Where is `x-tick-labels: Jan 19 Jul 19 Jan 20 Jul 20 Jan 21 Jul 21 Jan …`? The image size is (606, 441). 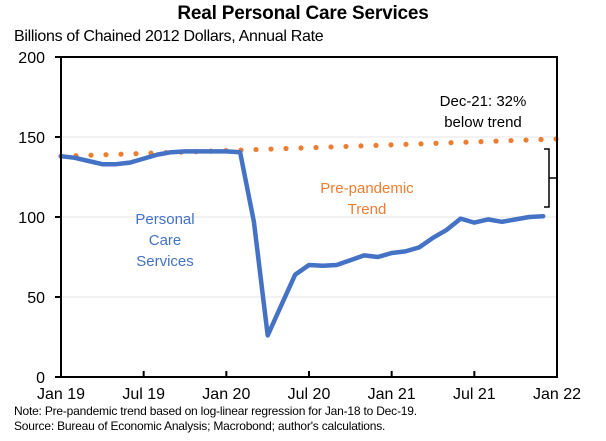
x-tick-labels: Jan 19 Jul 19 Jan 20 Jul 20 Jan 21 Jul 21 Jan … is located at coordinates (309, 394).